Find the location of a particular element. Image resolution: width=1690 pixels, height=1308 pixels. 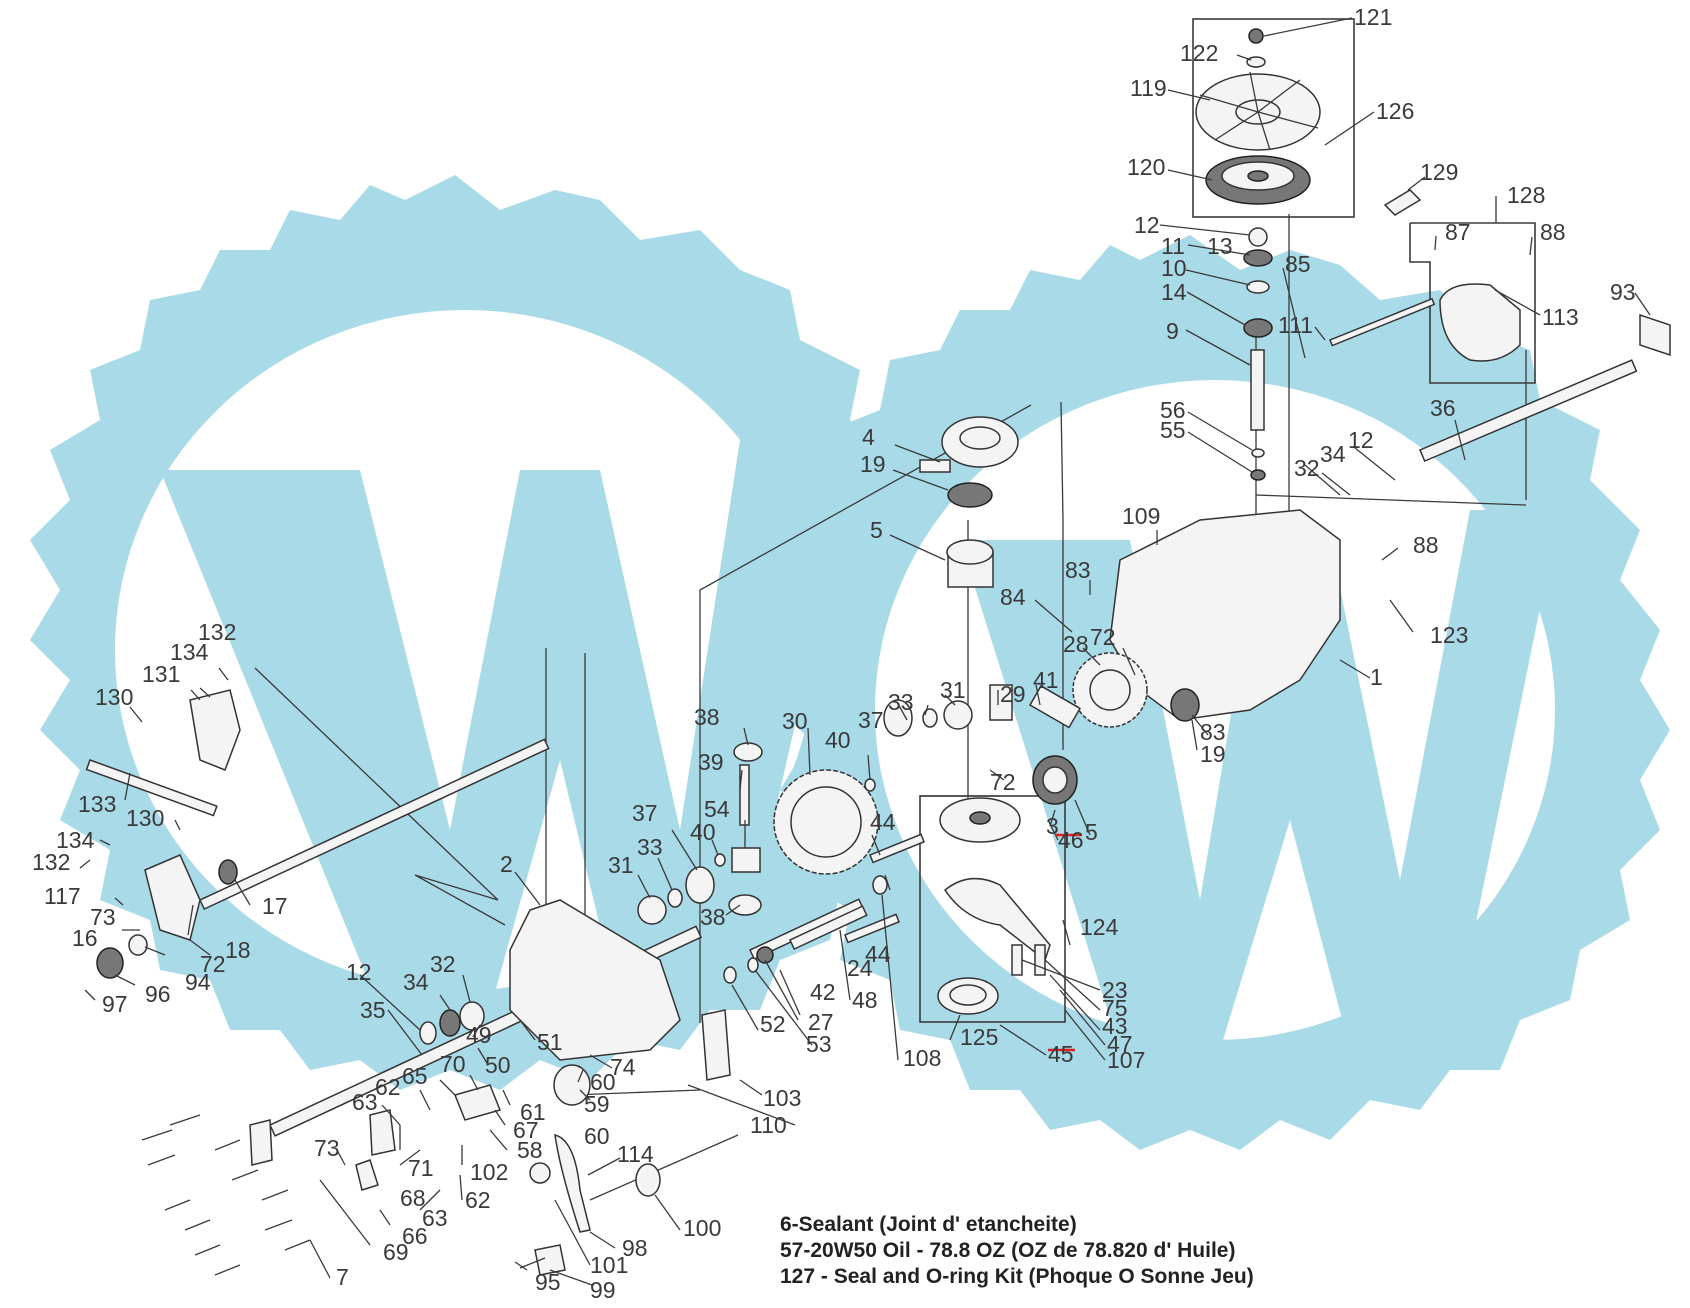

callout-3: 3 is located at coordinates (1052, 826).